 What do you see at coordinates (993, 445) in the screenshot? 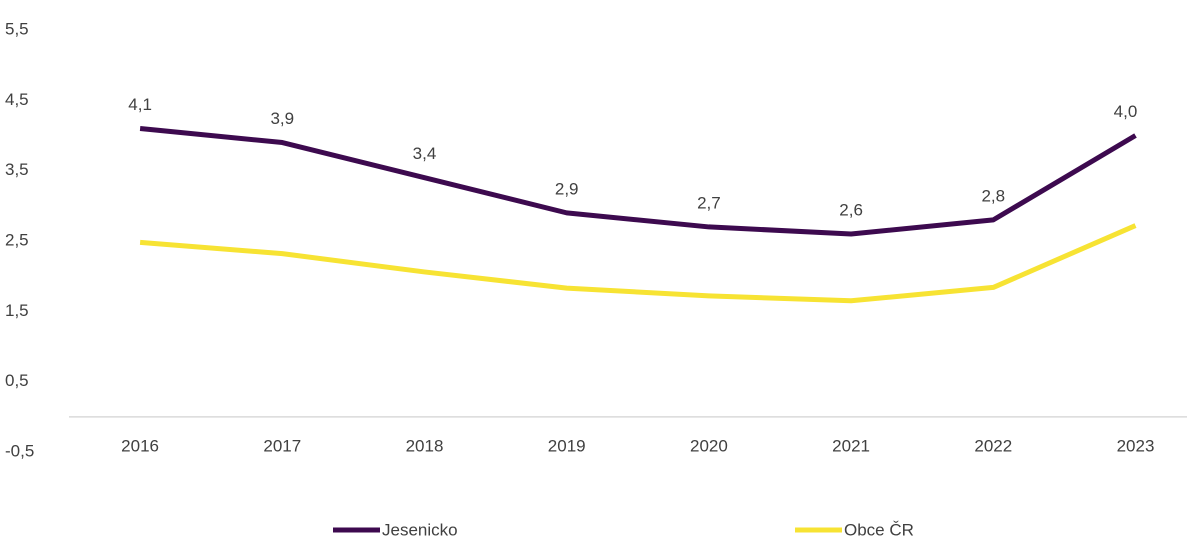
I see `x-tick-label: 2022` at bounding box center [993, 445].